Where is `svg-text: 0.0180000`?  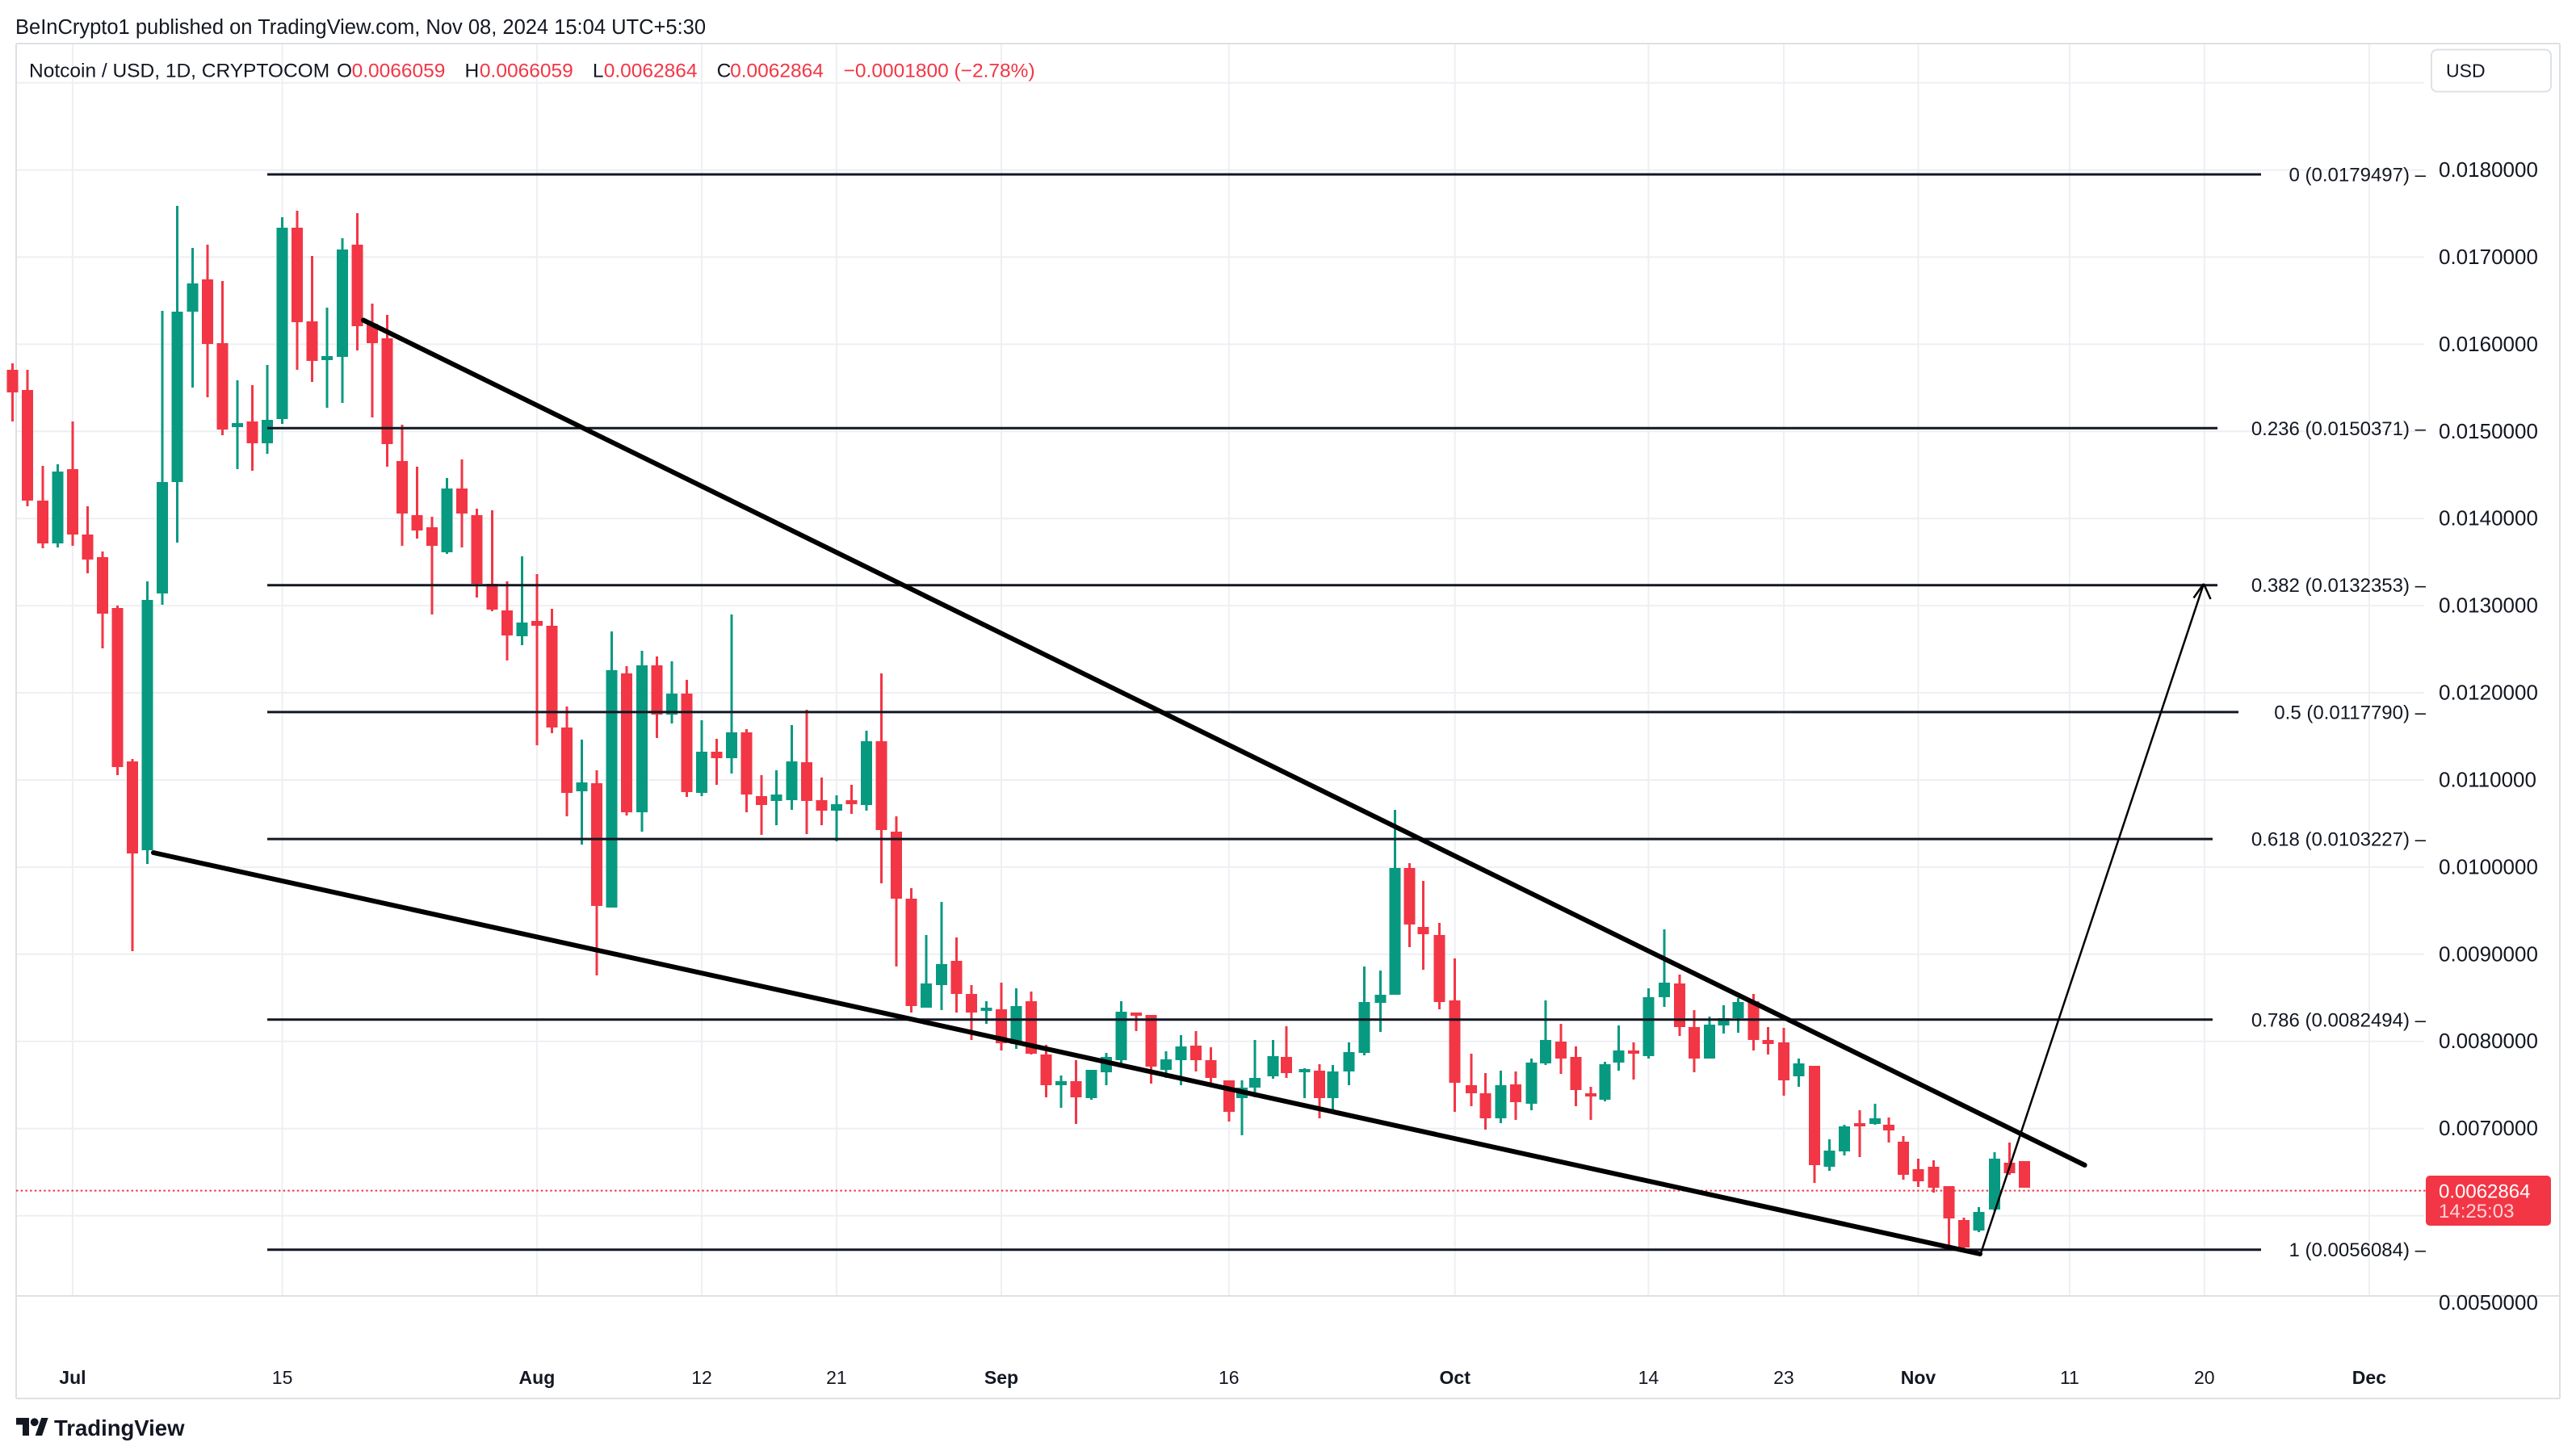
svg-text: 0.0180000 is located at coordinates (2488, 169).